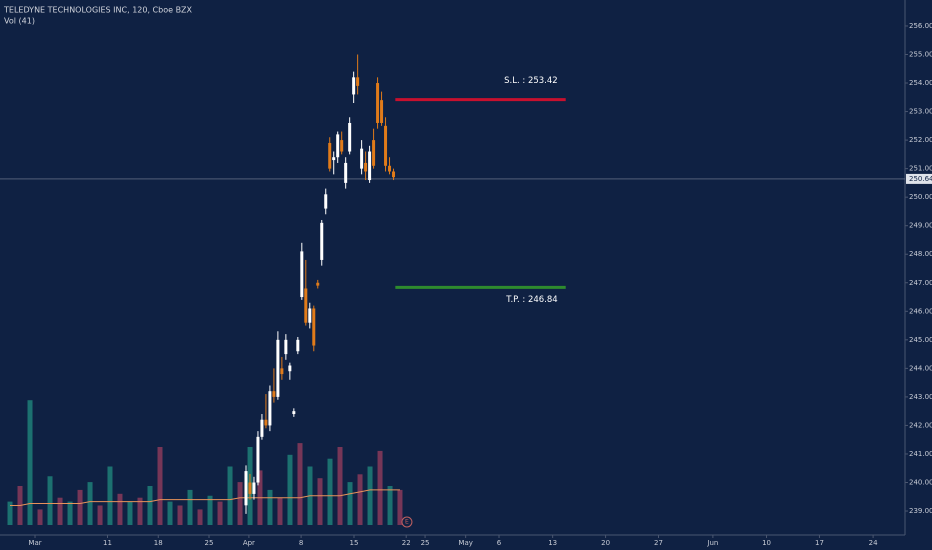  What do you see at coordinates (34, 543) in the screenshot?
I see `x-tick-label: Mar` at bounding box center [34, 543].